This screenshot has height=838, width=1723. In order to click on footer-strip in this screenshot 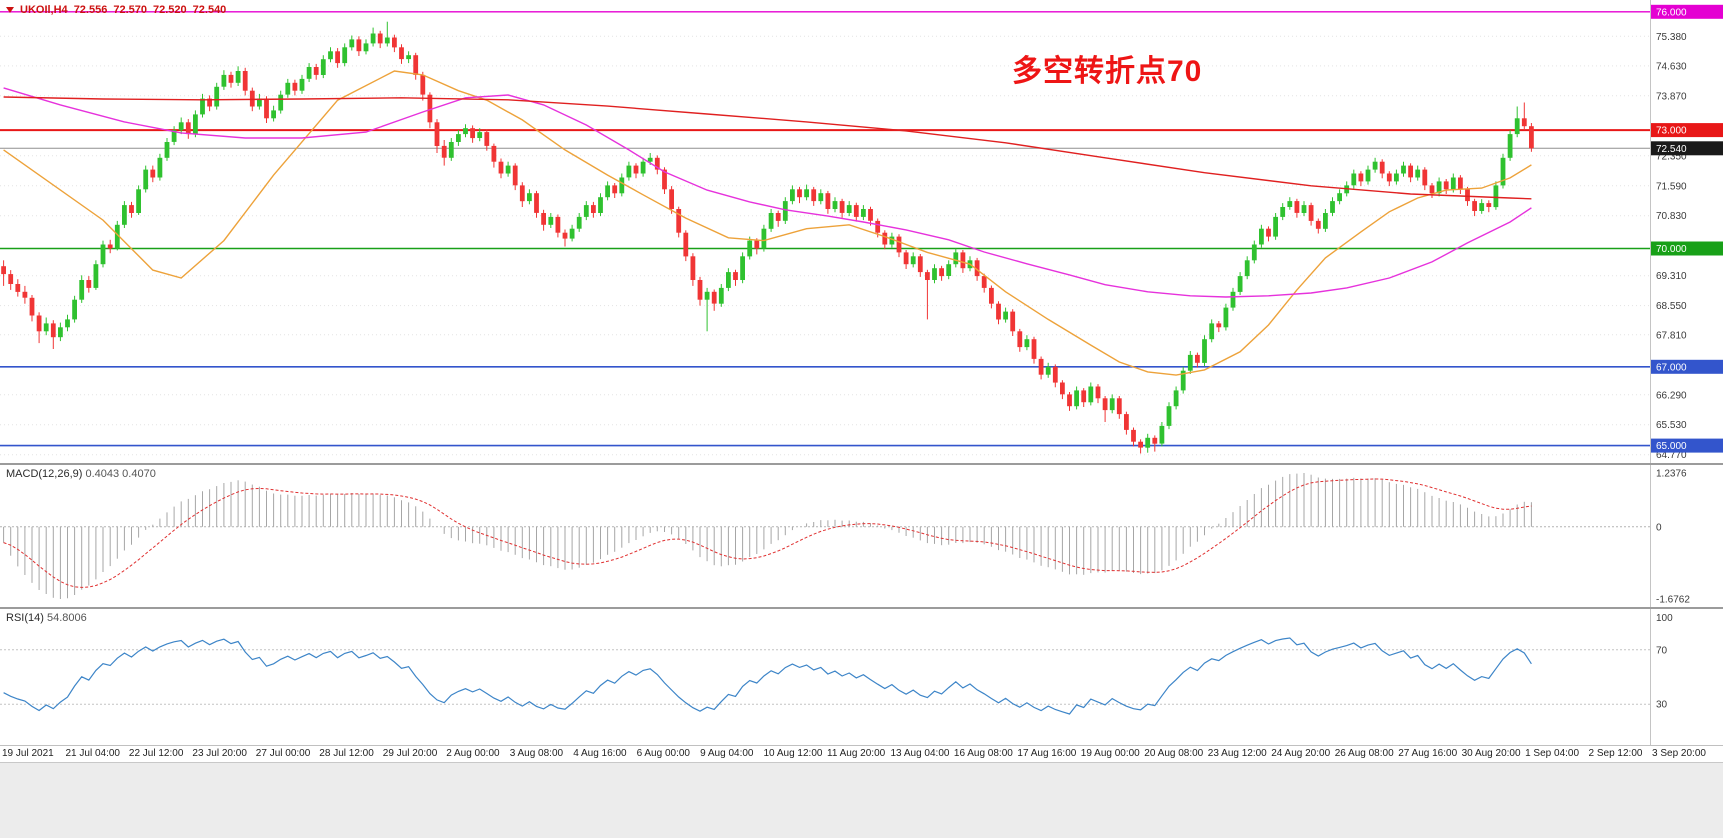, I will do `click(861, 800)`.